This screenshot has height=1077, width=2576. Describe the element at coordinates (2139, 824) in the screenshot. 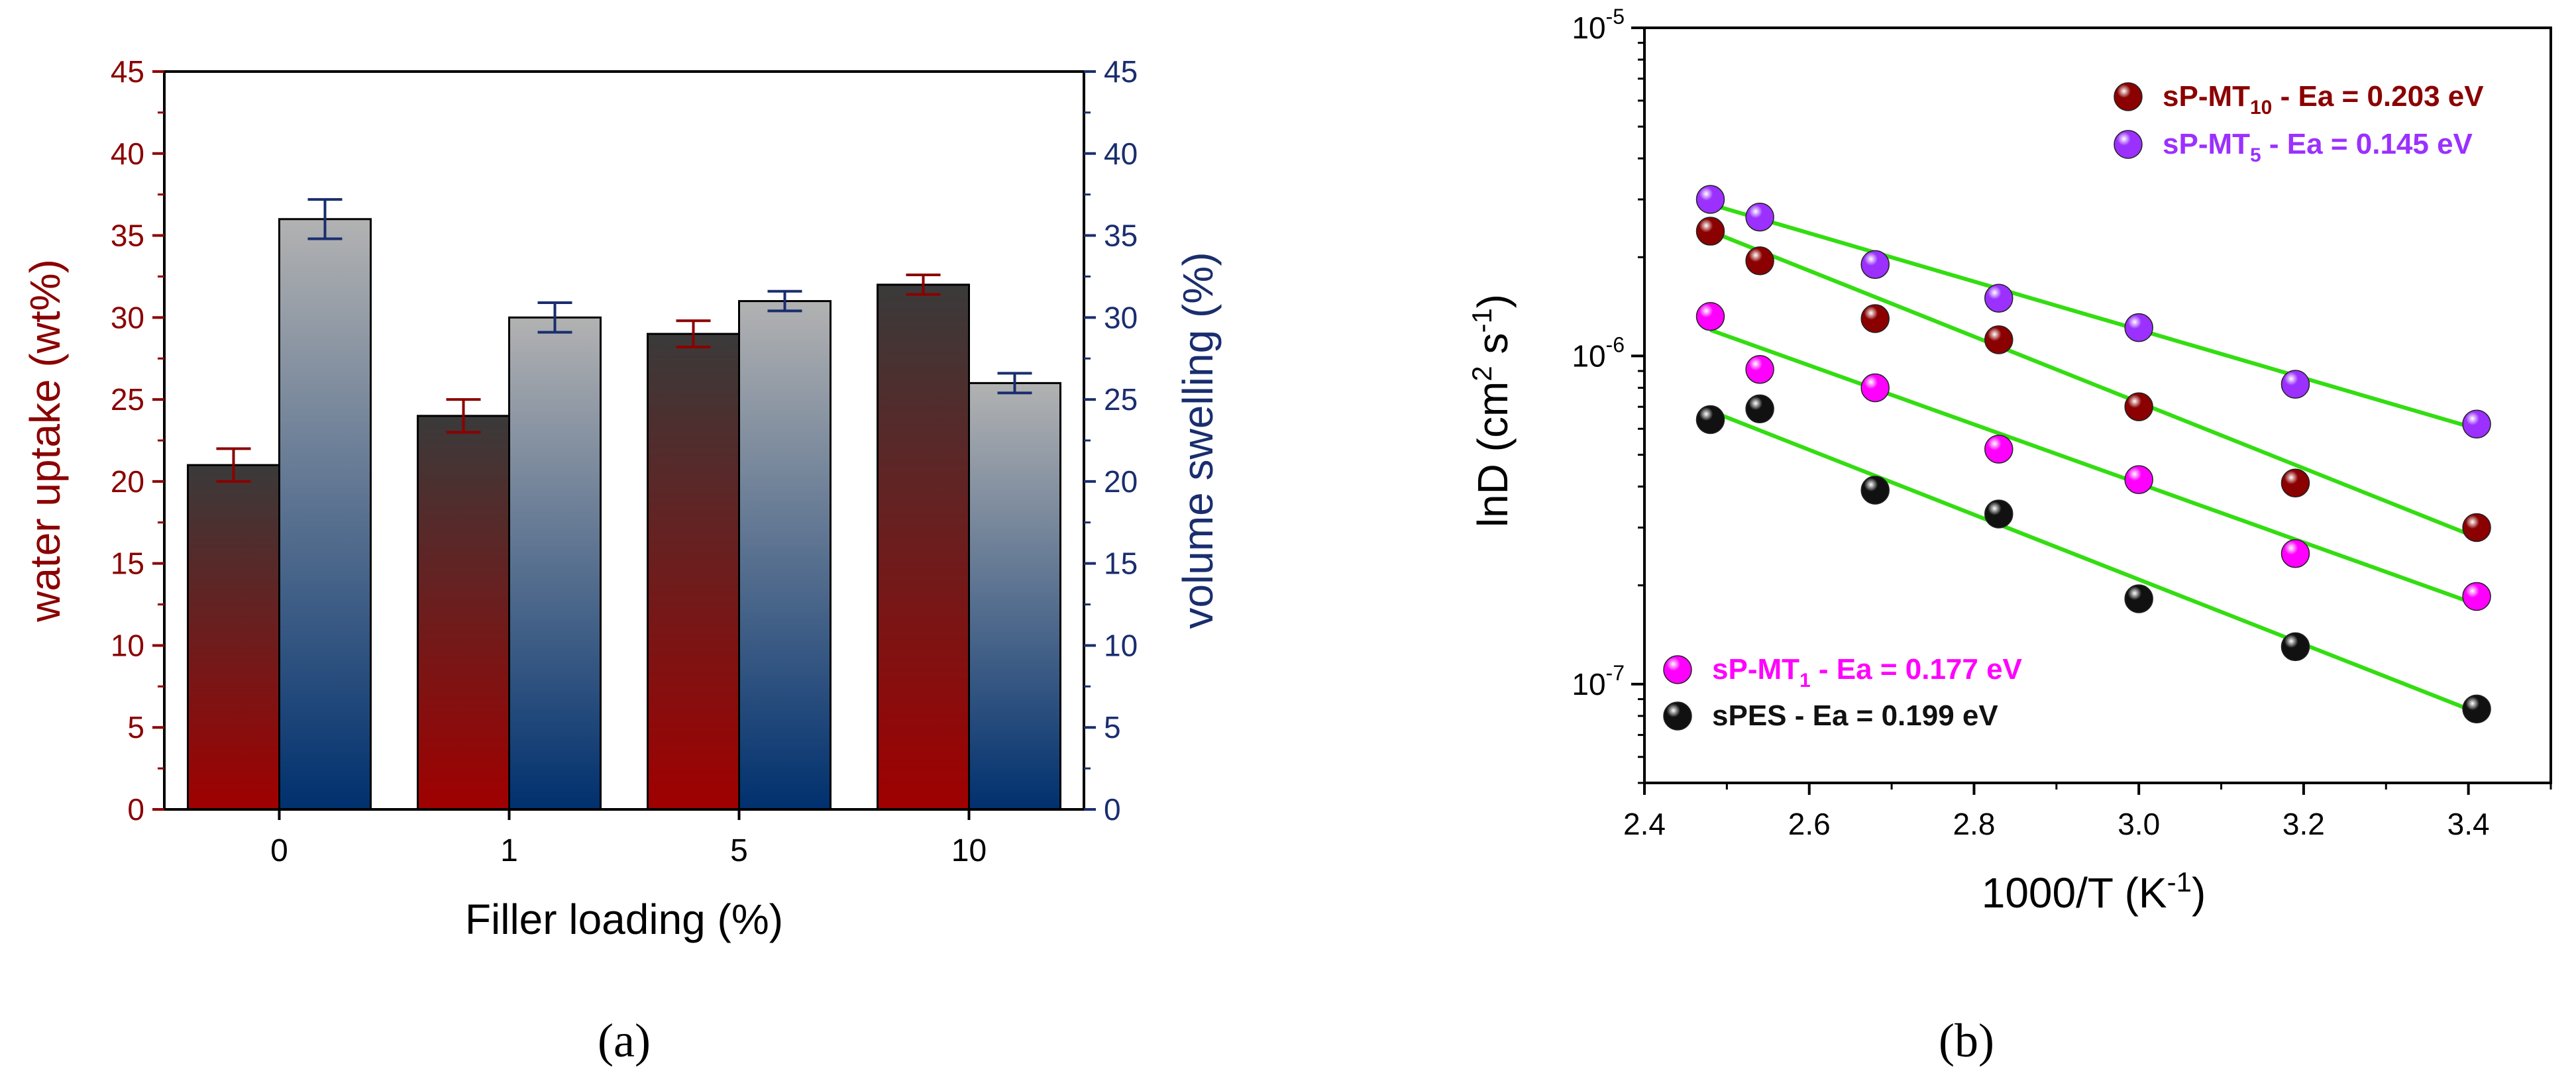

I see `x-tick-label: 3.0` at that location.